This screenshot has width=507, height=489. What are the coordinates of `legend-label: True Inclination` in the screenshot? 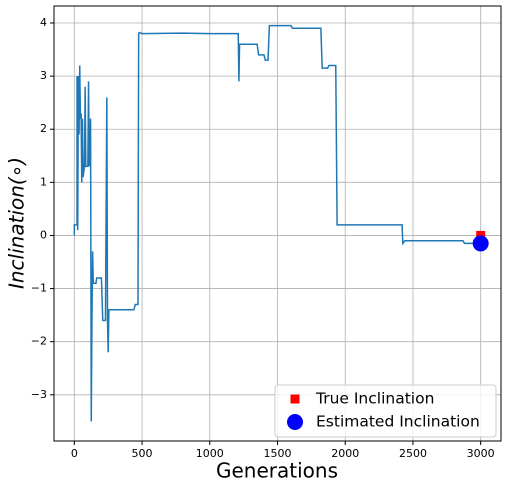 It's located at (374, 399).